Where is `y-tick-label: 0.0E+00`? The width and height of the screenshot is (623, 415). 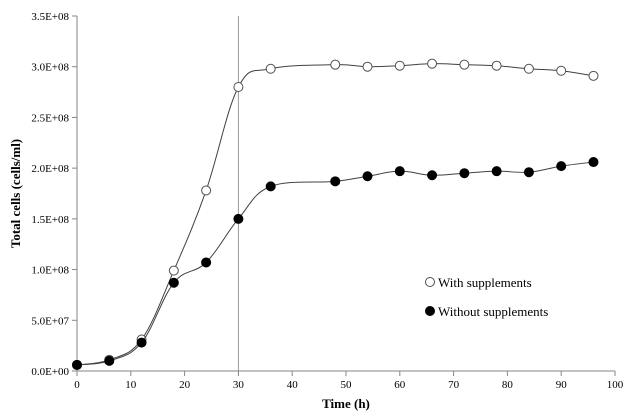
y-tick-label: 0.0E+00 is located at coordinates (50, 372).